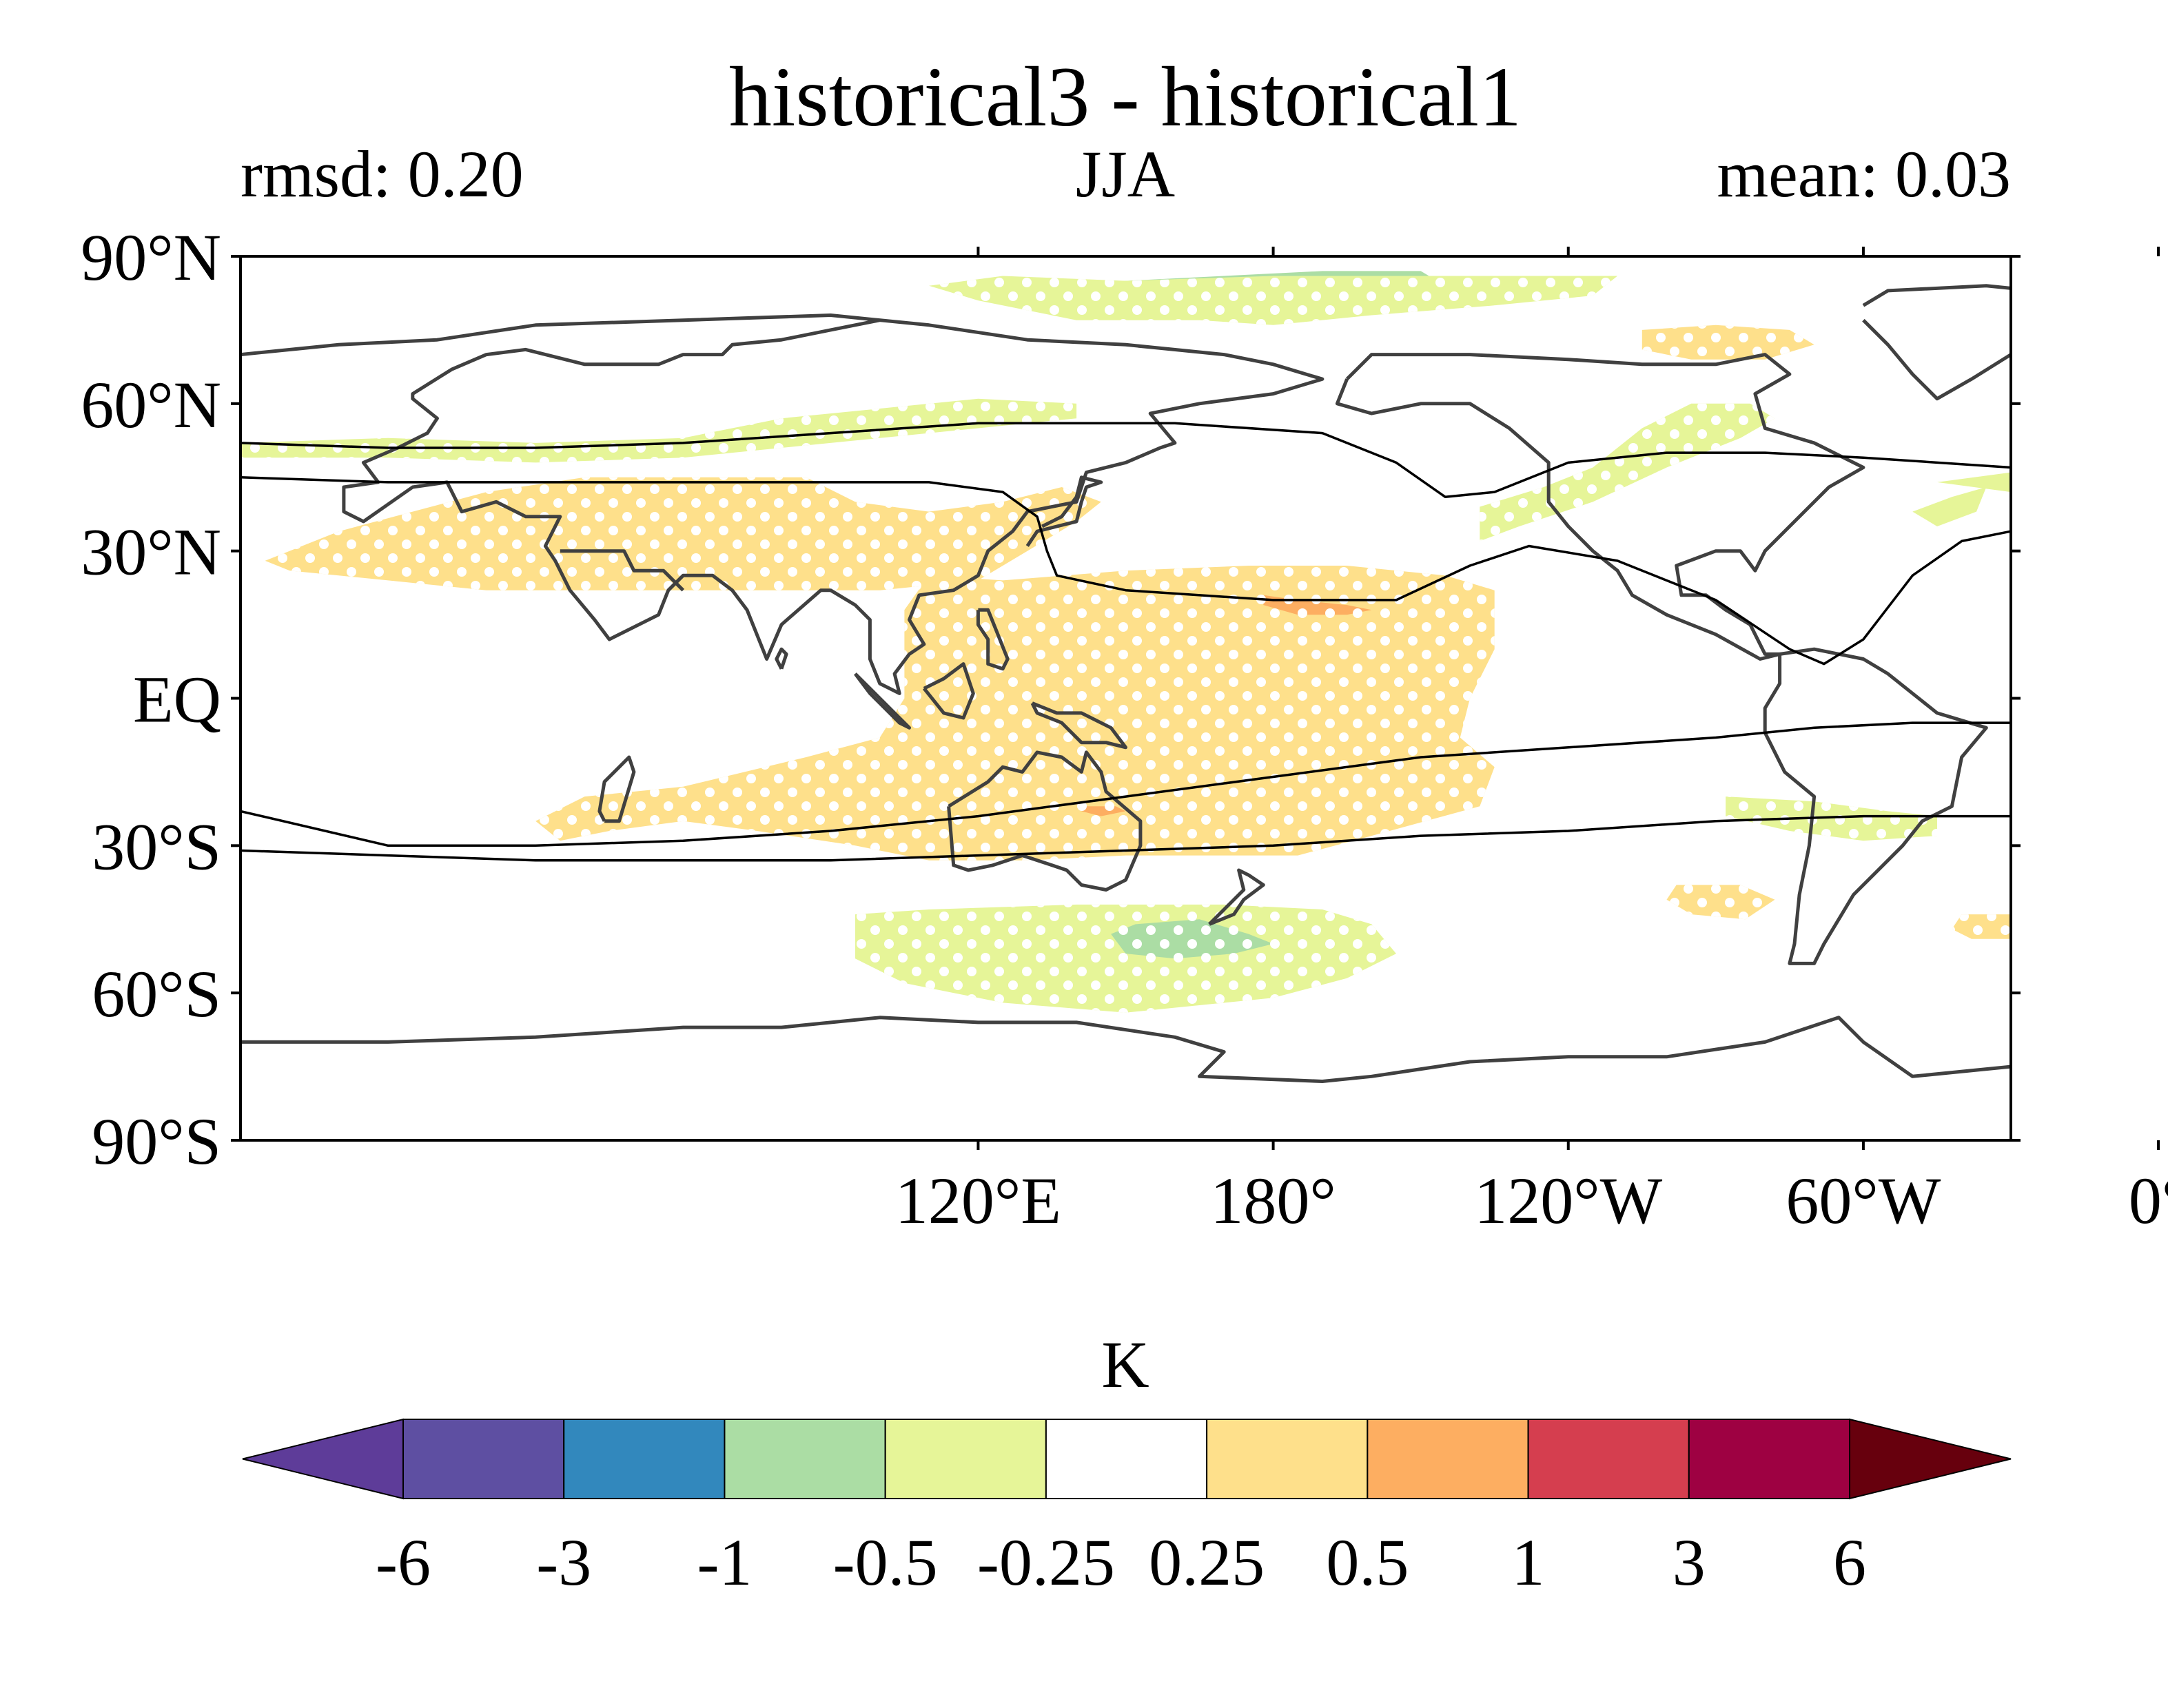  What do you see at coordinates (1949, 507) in the screenshot?
I see `anomaly-region-n-atlantic-patch` at bounding box center [1949, 507].